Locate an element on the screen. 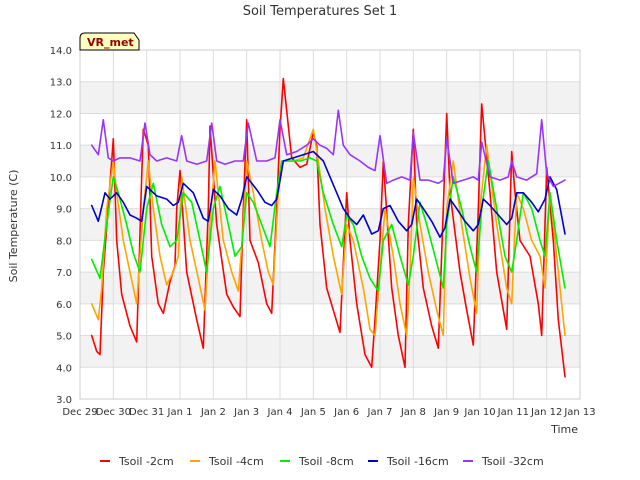 The width and height of the screenshot is (640, 480). x-tick-label: Jan 5 is located at coordinates (313, 412).